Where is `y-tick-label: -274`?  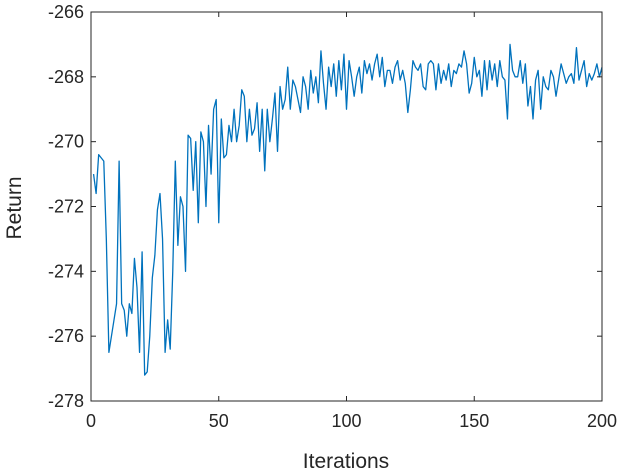
y-tick-label: -274 is located at coordinates (66, 271).